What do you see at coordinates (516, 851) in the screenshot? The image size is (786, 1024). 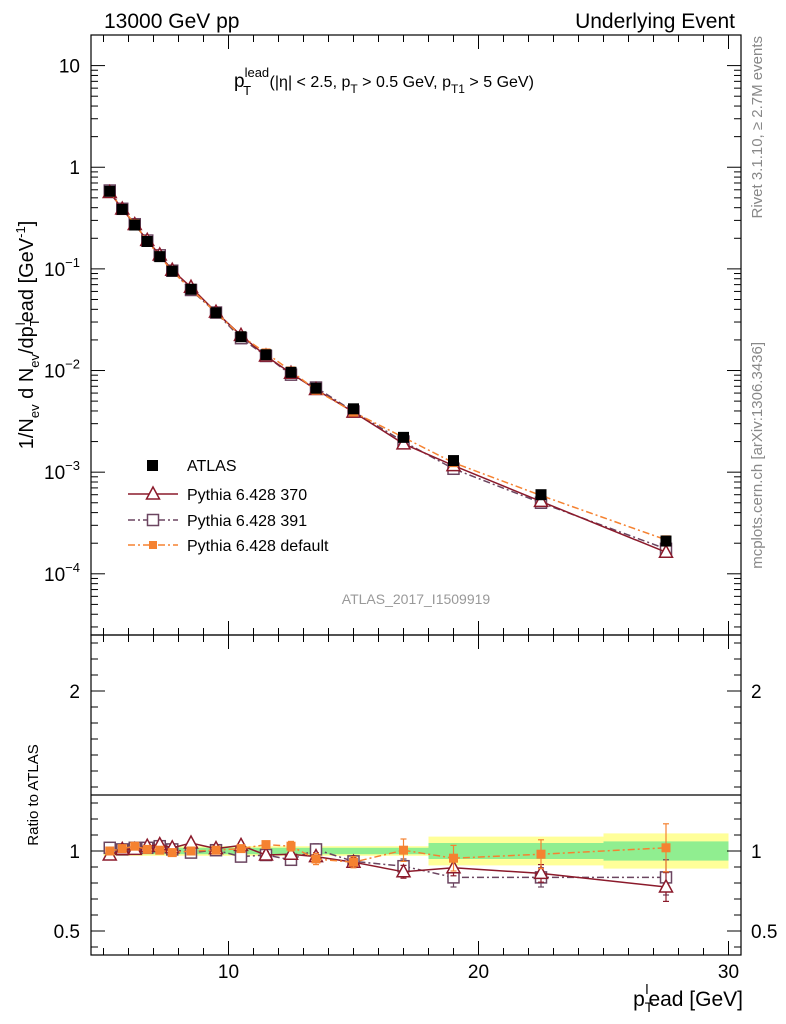 I see `band-inner` at bounding box center [516, 851].